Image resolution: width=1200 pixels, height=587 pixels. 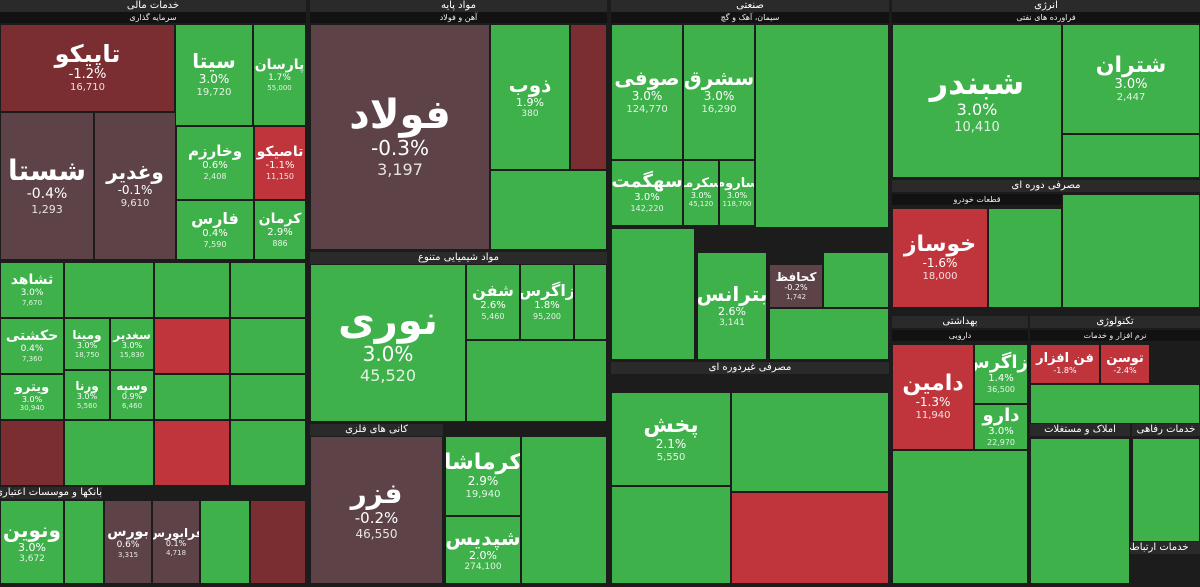 I want to click on stock-tile: سغدیر 3.0% 15,830, so click(x=132, y=344).